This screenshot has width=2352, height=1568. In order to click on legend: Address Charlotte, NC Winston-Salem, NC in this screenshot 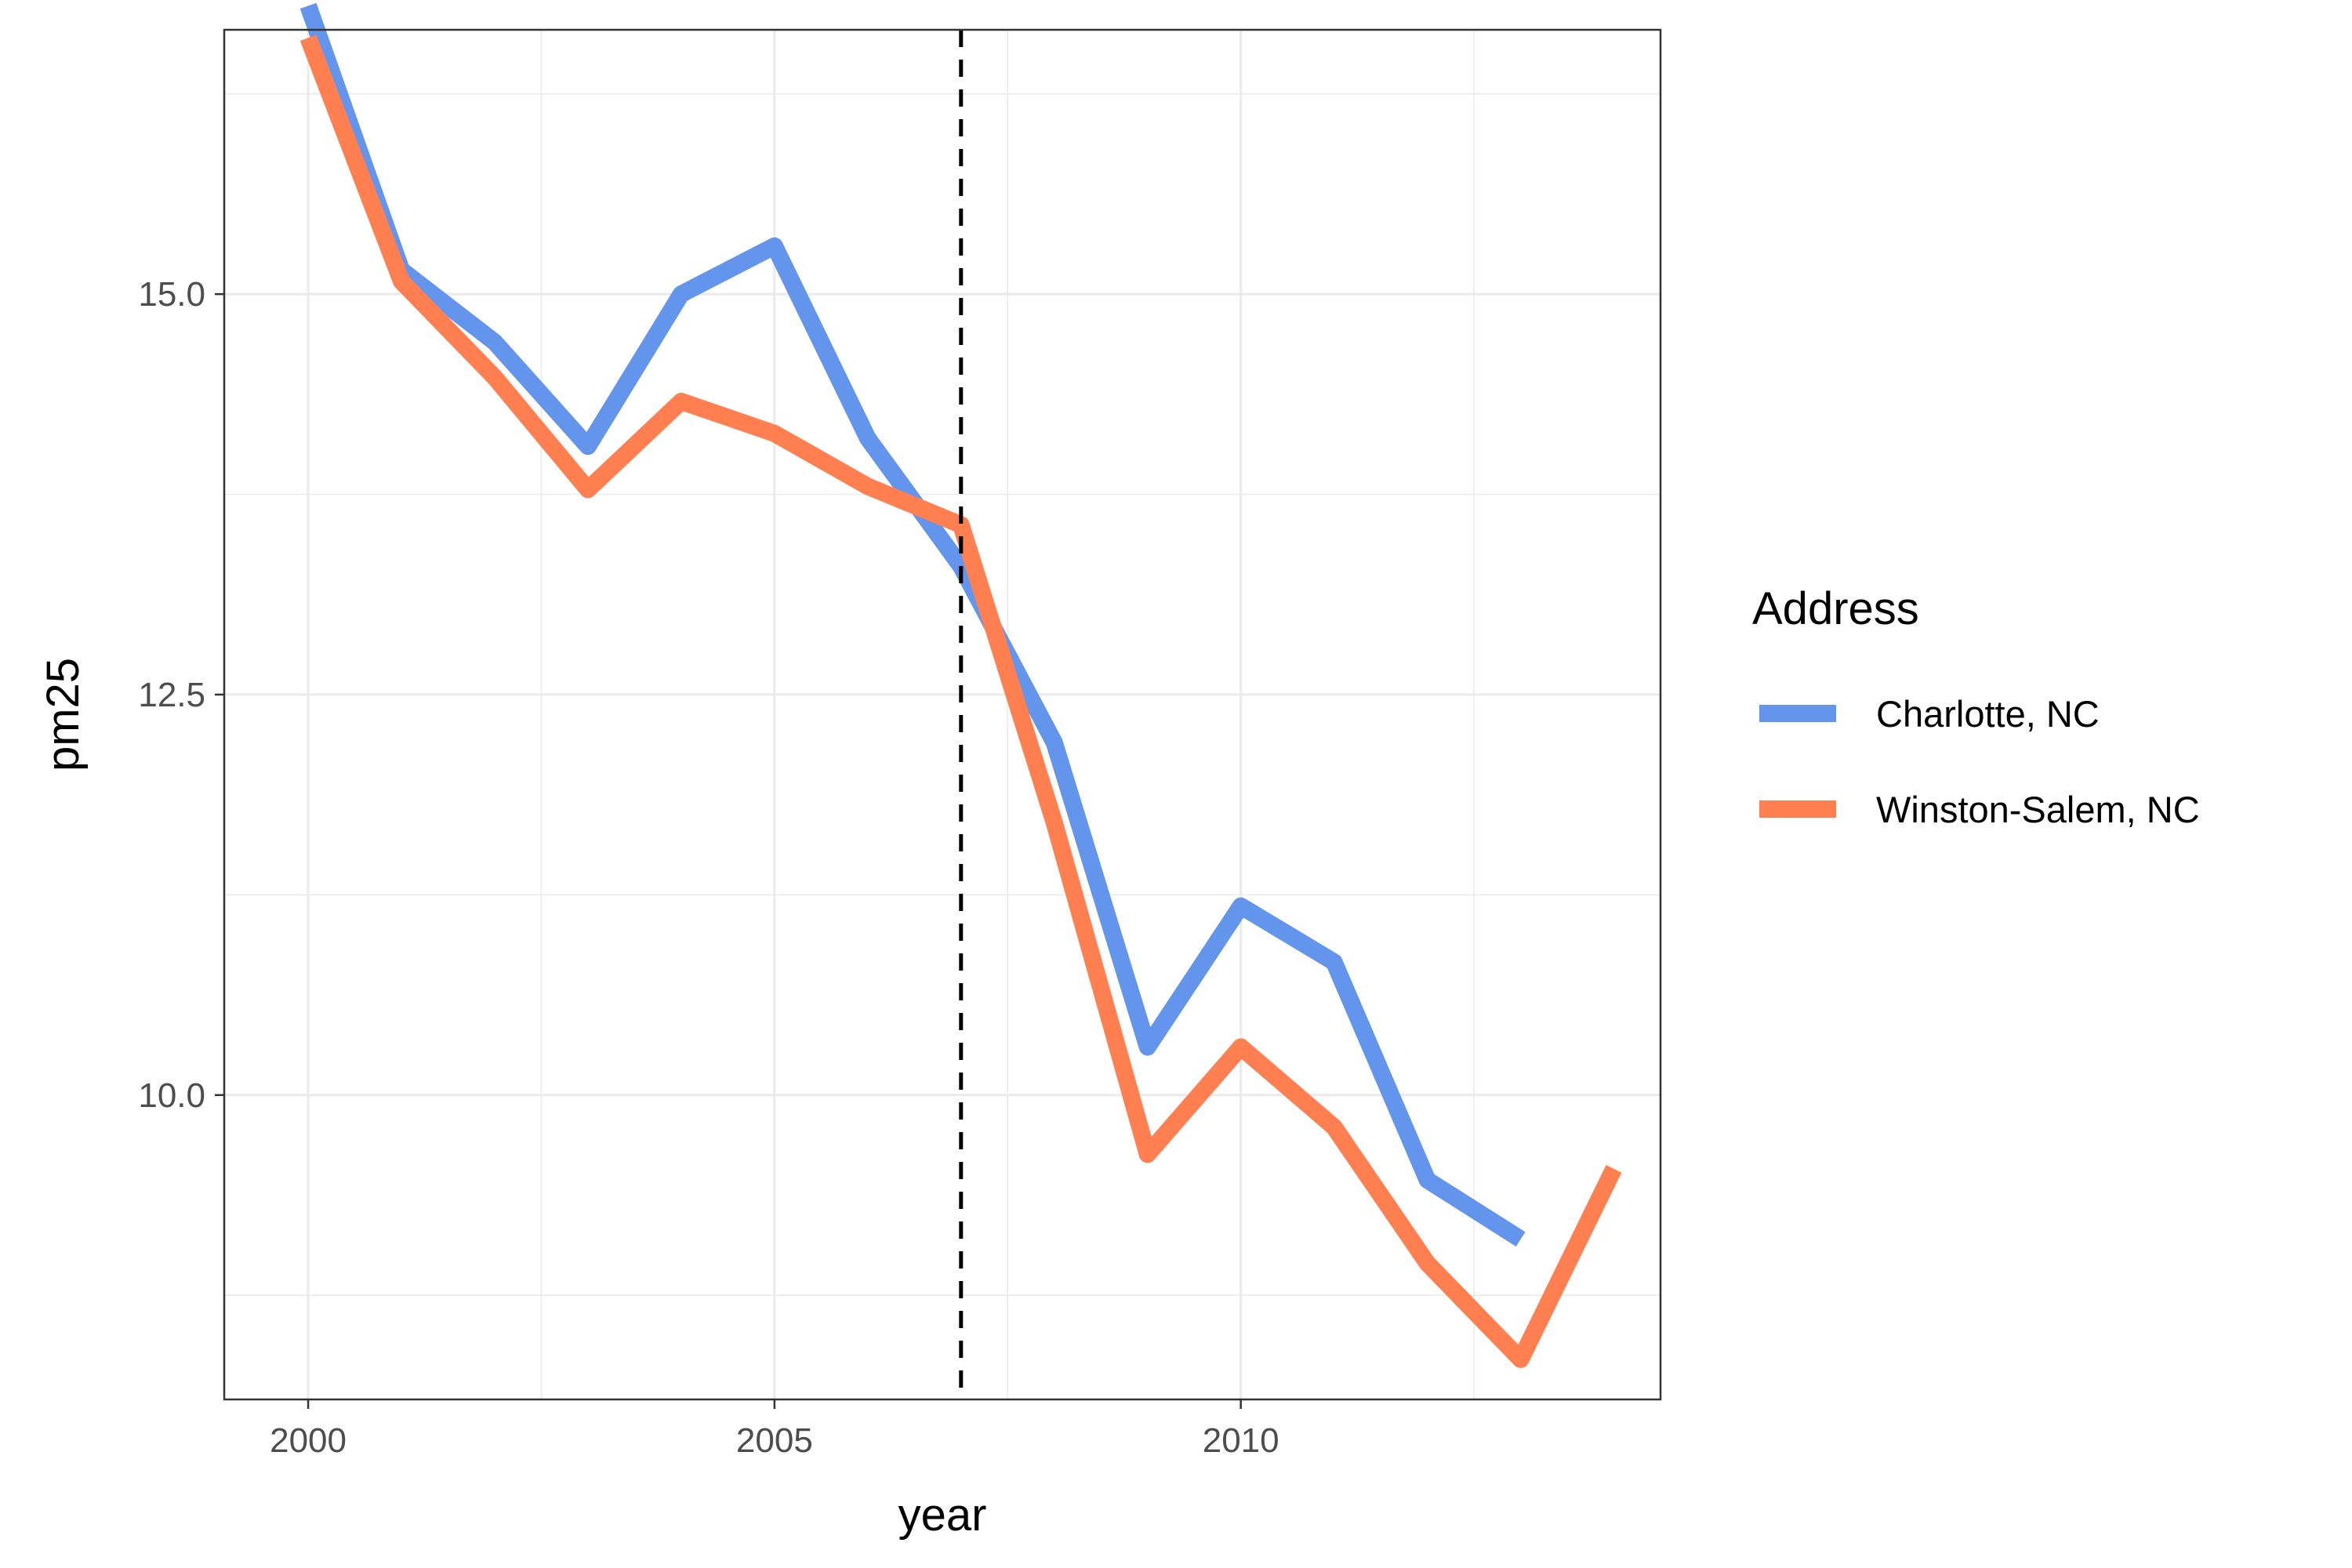, I will do `click(1976, 706)`.